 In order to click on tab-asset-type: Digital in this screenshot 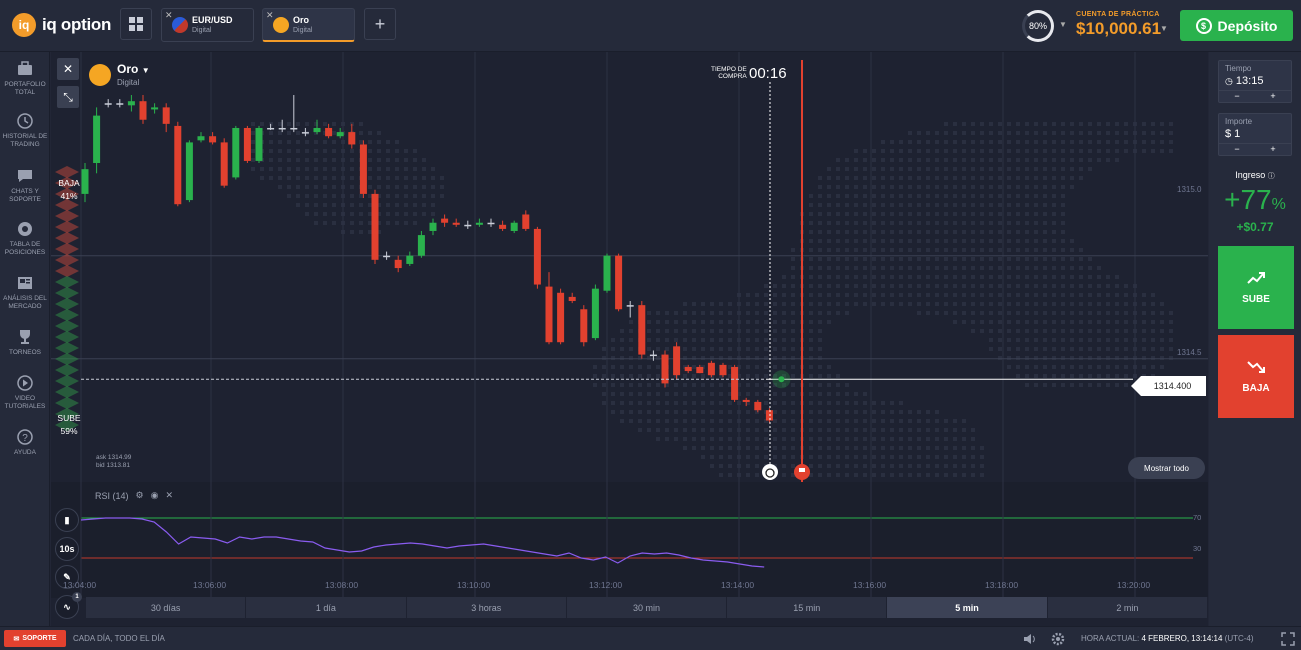, I will do `click(202, 30)`.